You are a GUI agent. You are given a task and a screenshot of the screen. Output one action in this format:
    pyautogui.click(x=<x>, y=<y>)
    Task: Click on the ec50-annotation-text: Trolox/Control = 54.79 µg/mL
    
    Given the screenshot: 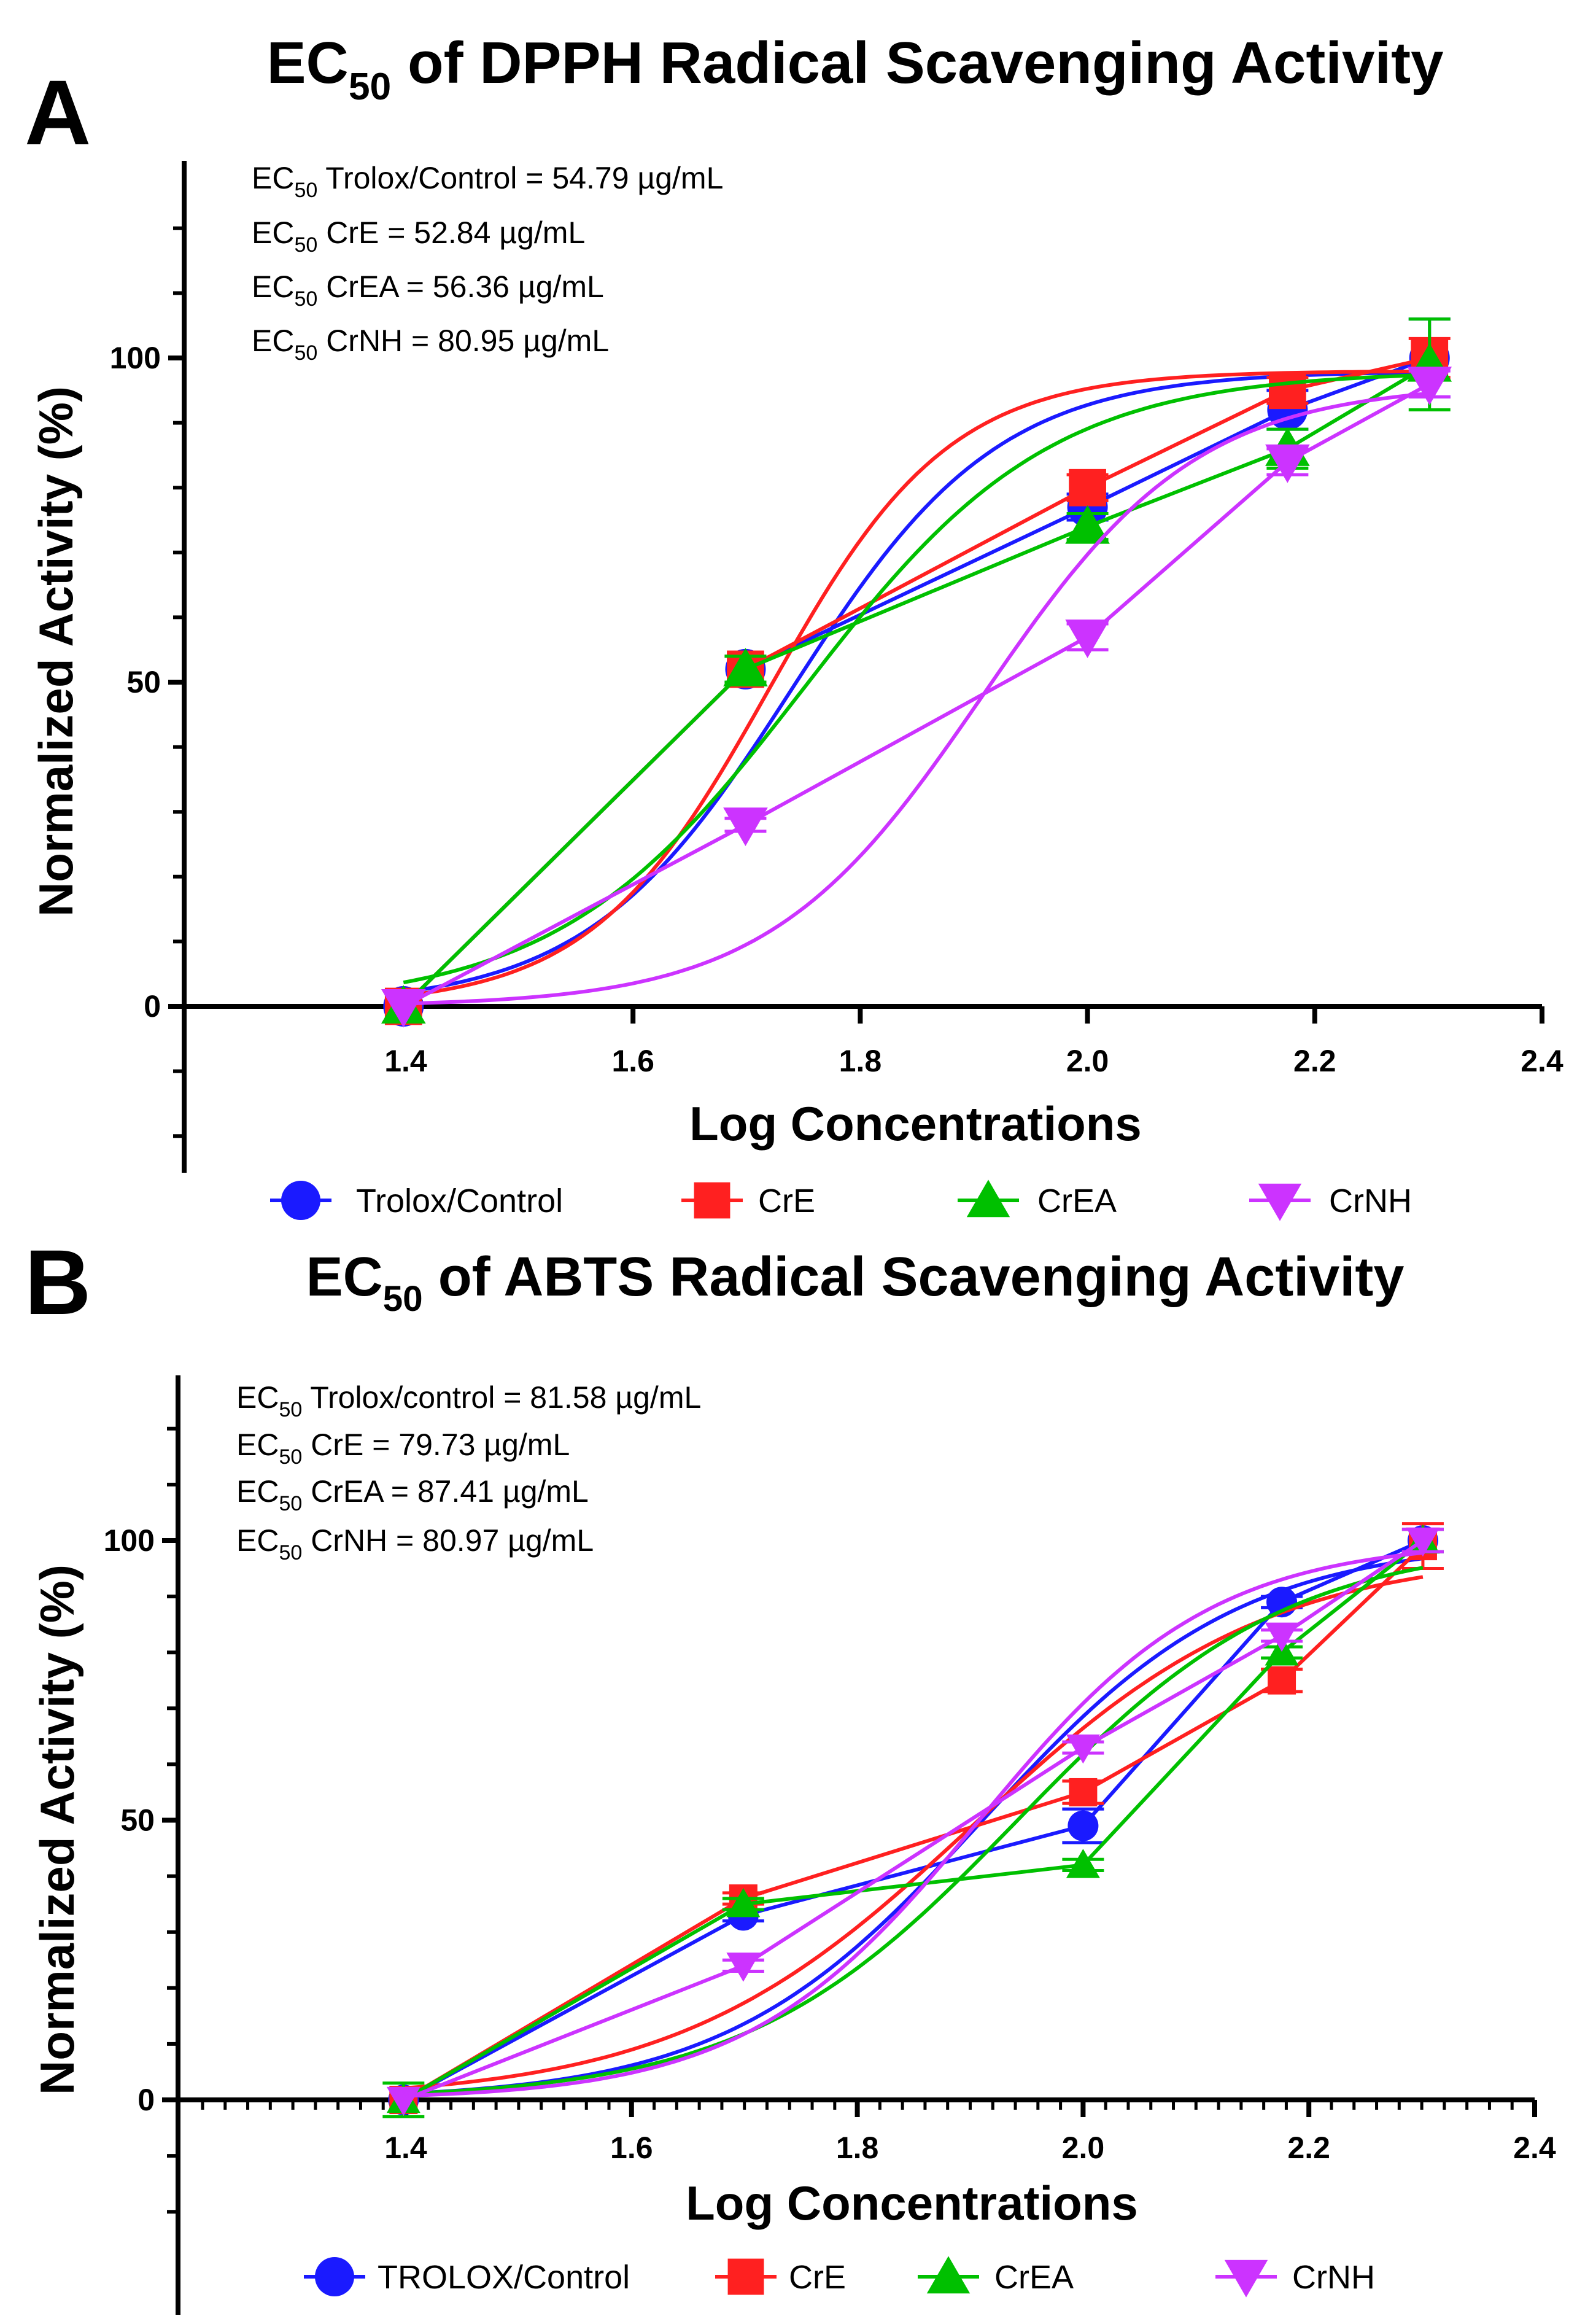 What is the action you would take?
    pyautogui.click(x=520, y=178)
    